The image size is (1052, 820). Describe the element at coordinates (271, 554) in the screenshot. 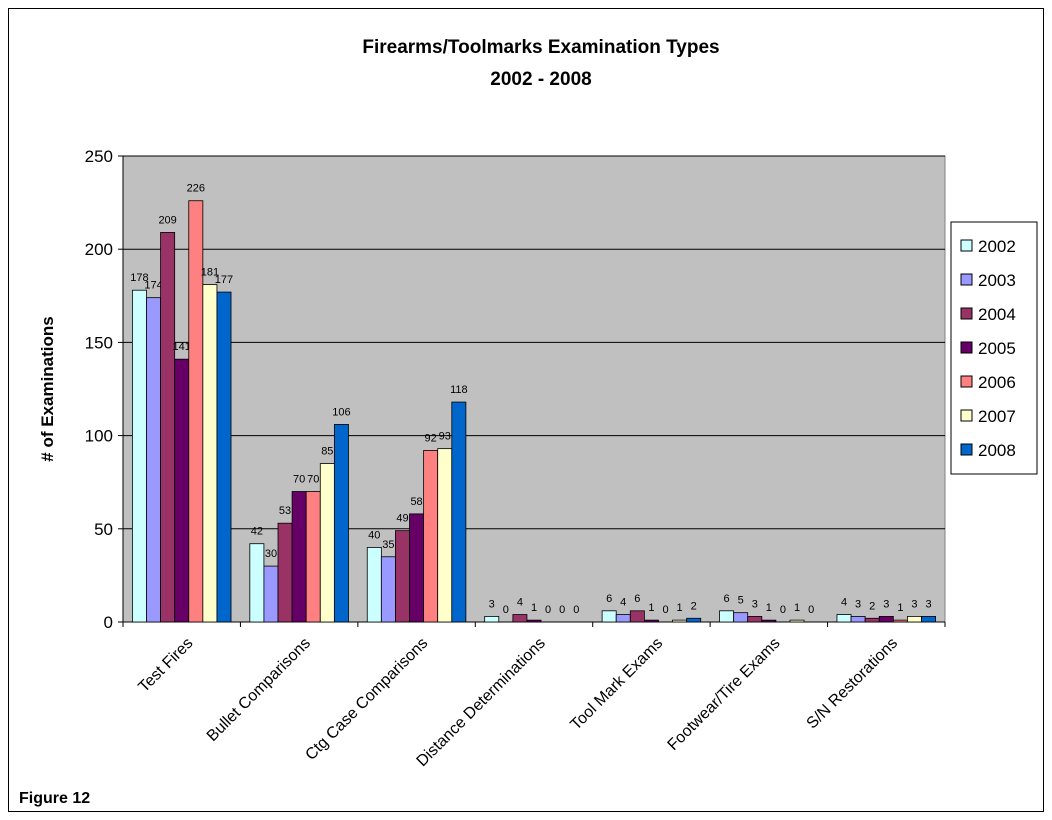

I see `data-label: 30` at that location.